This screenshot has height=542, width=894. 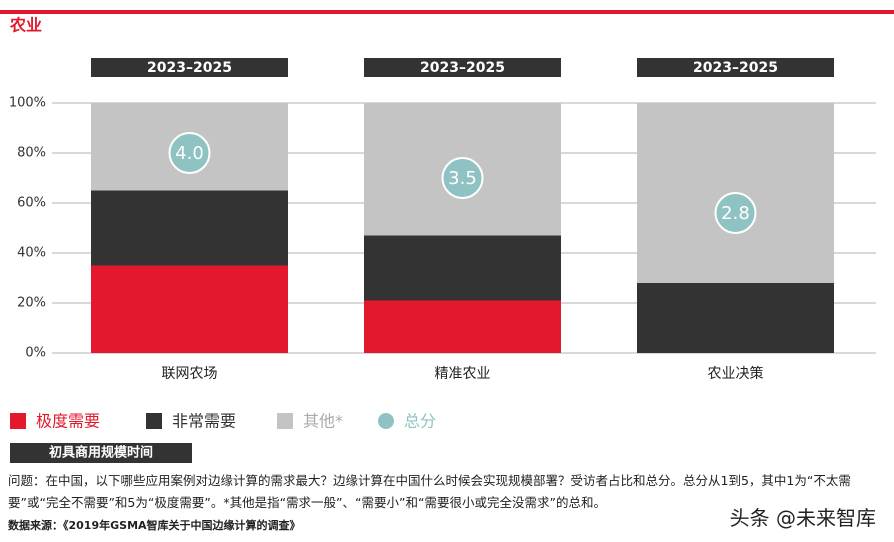 I want to click on y-tick-label: 100%, so click(x=27, y=103).